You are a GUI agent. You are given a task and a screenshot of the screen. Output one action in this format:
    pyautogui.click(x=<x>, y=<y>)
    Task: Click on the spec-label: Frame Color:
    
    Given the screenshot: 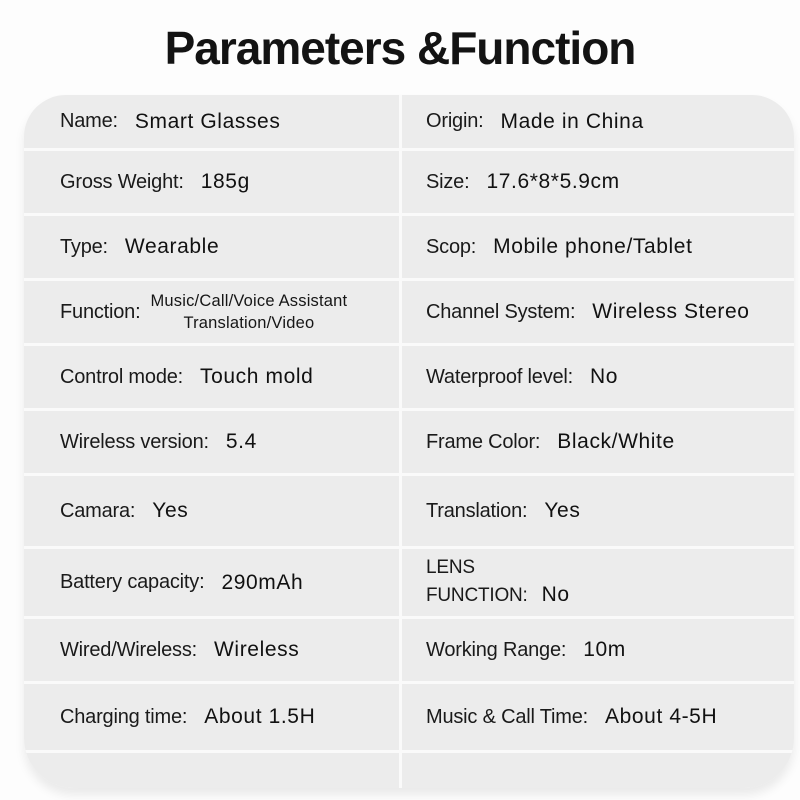 What is the action you would take?
    pyautogui.click(x=483, y=441)
    